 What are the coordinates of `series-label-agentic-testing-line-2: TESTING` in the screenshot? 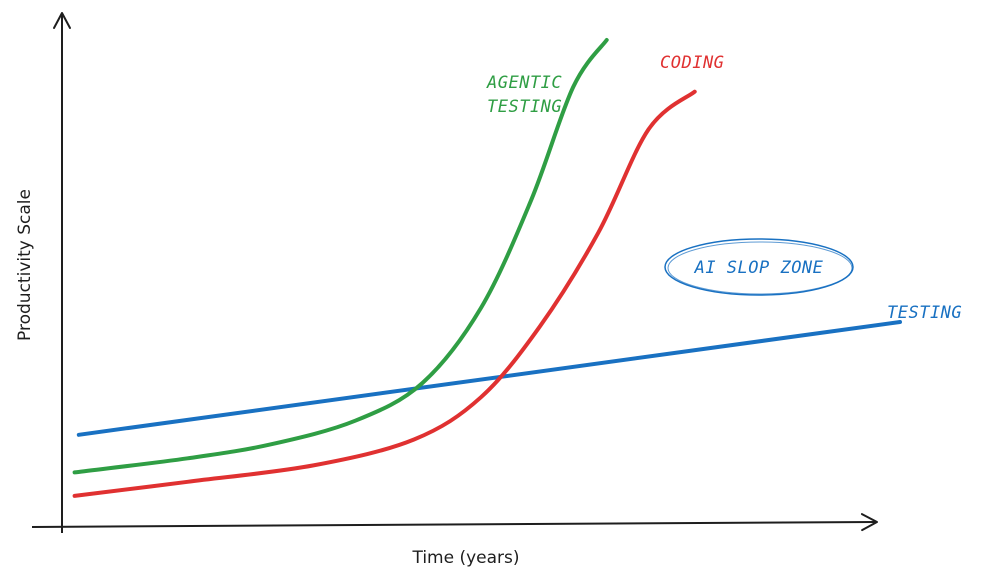 It's located at (524, 107).